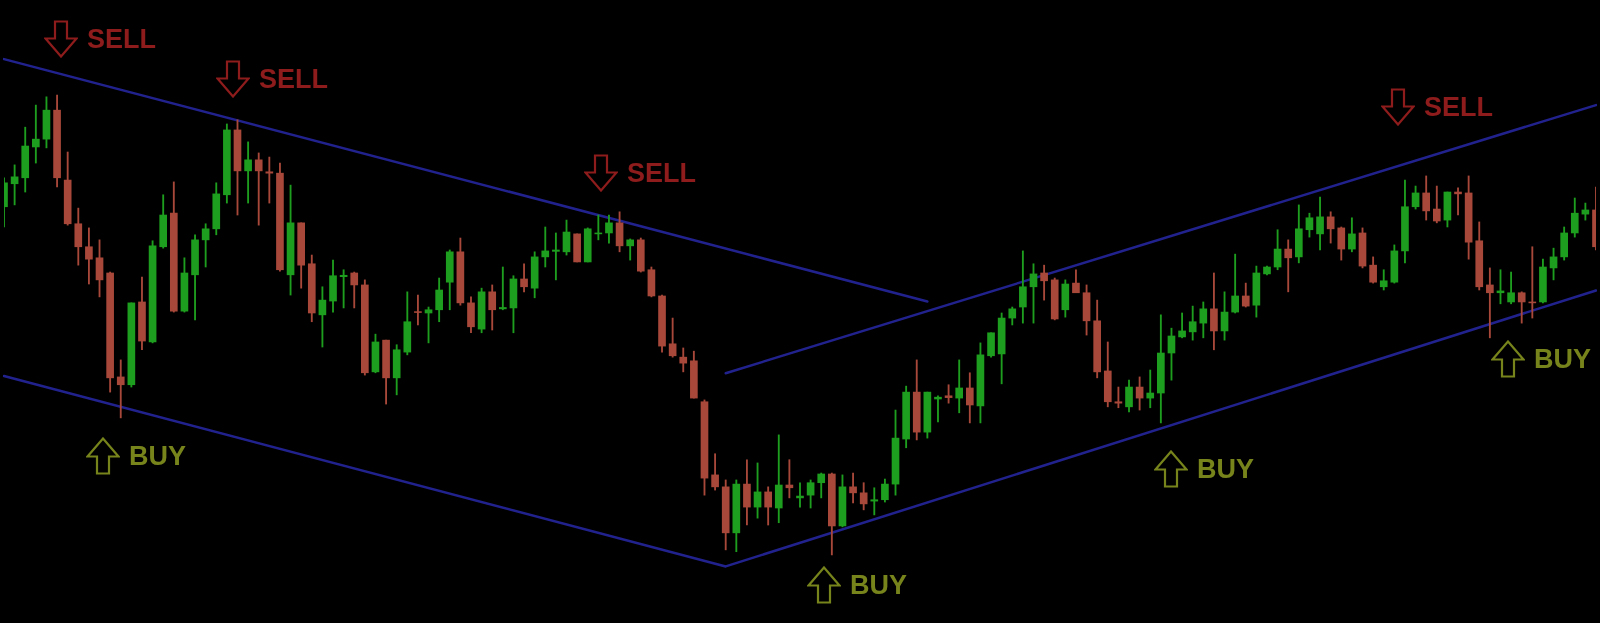 The image size is (1600, 623). Describe the element at coordinates (879, 585) in the screenshot. I see `text: BUY` at that location.